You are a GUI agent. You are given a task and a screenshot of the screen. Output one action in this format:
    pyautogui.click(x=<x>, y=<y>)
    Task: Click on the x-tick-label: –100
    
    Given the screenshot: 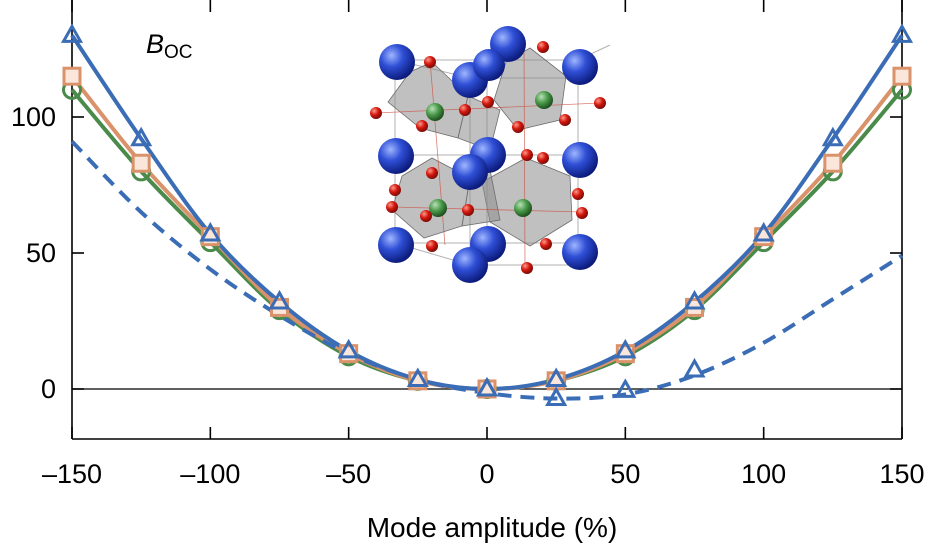 What is the action you would take?
    pyautogui.click(x=210, y=474)
    